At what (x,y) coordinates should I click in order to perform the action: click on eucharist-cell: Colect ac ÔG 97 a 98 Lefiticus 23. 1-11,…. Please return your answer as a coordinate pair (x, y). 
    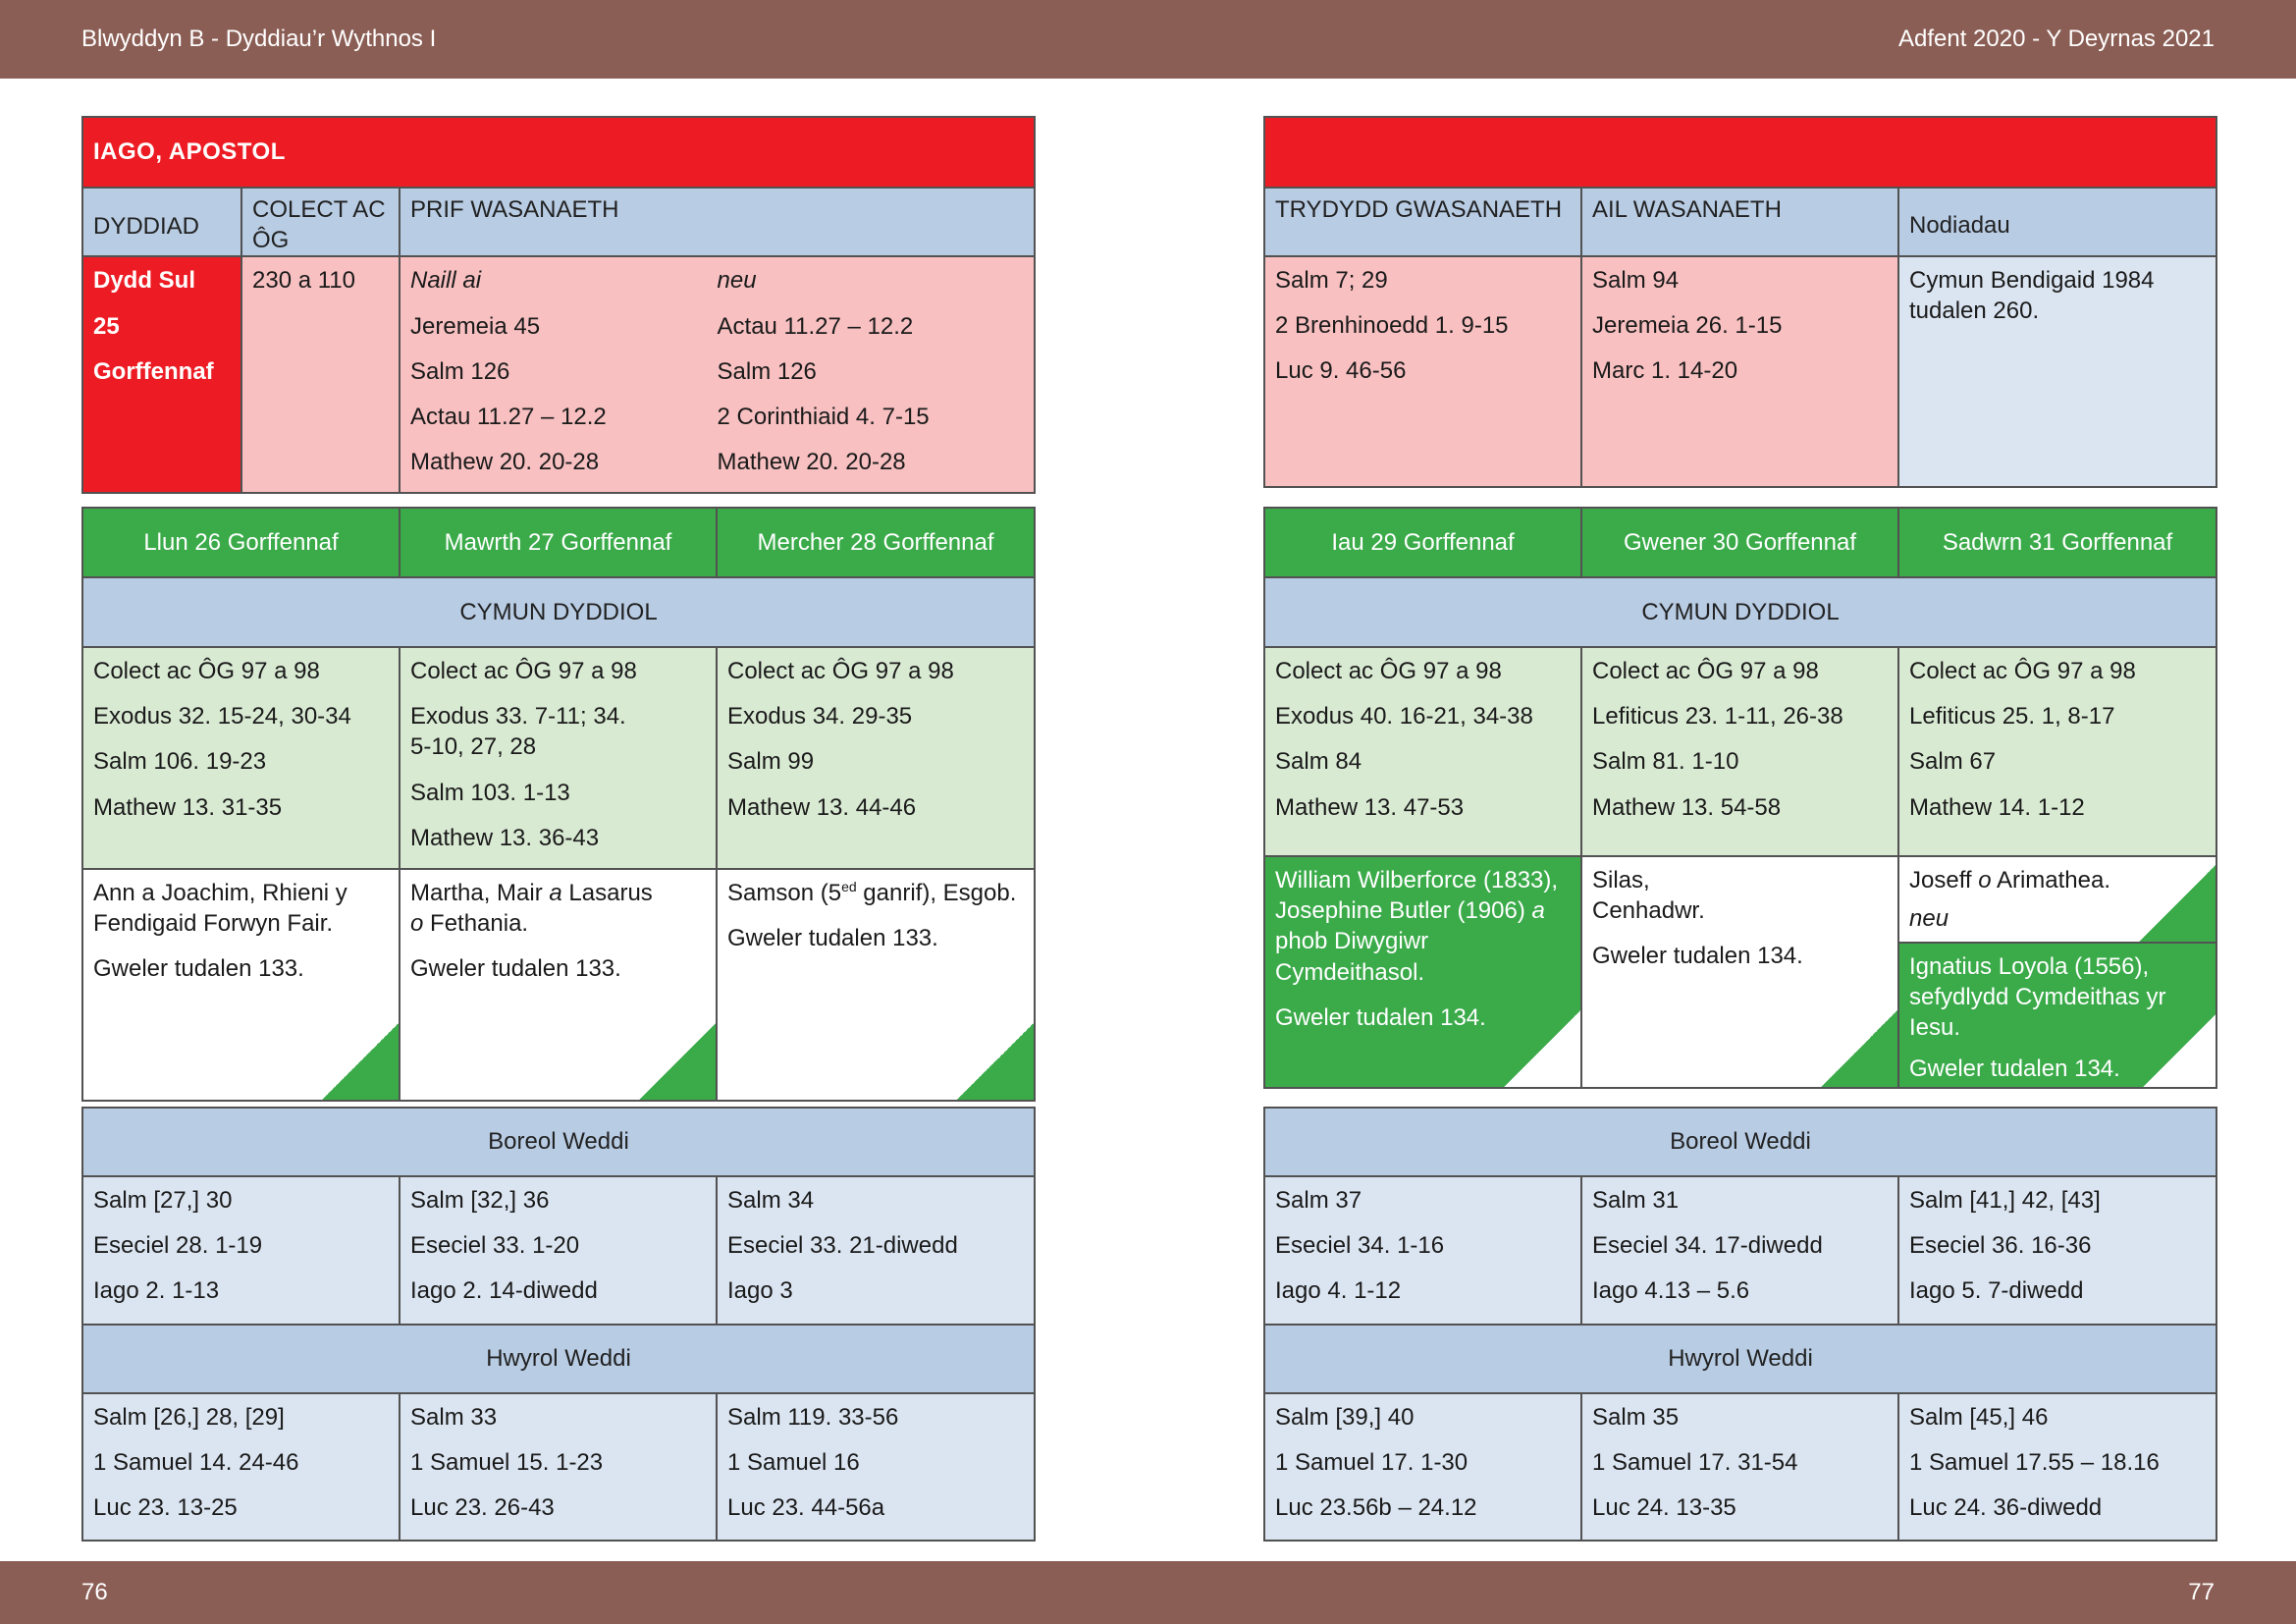
    Looking at the image, I should click on (1739, 751).